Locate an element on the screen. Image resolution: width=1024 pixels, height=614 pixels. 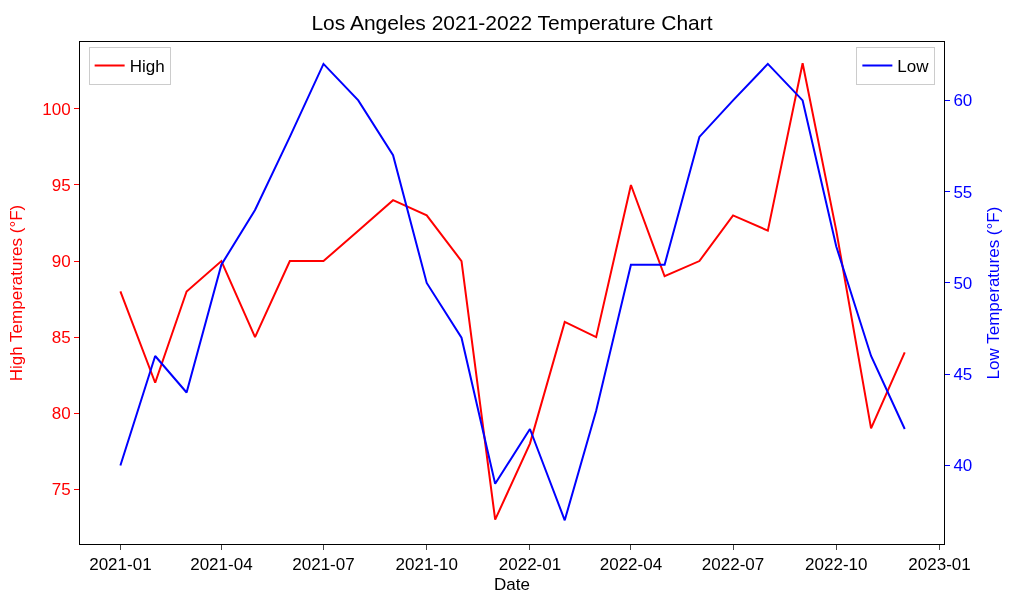
y2-axis-title: Low Temperatures (°F) is located at coordinates (993, 293).